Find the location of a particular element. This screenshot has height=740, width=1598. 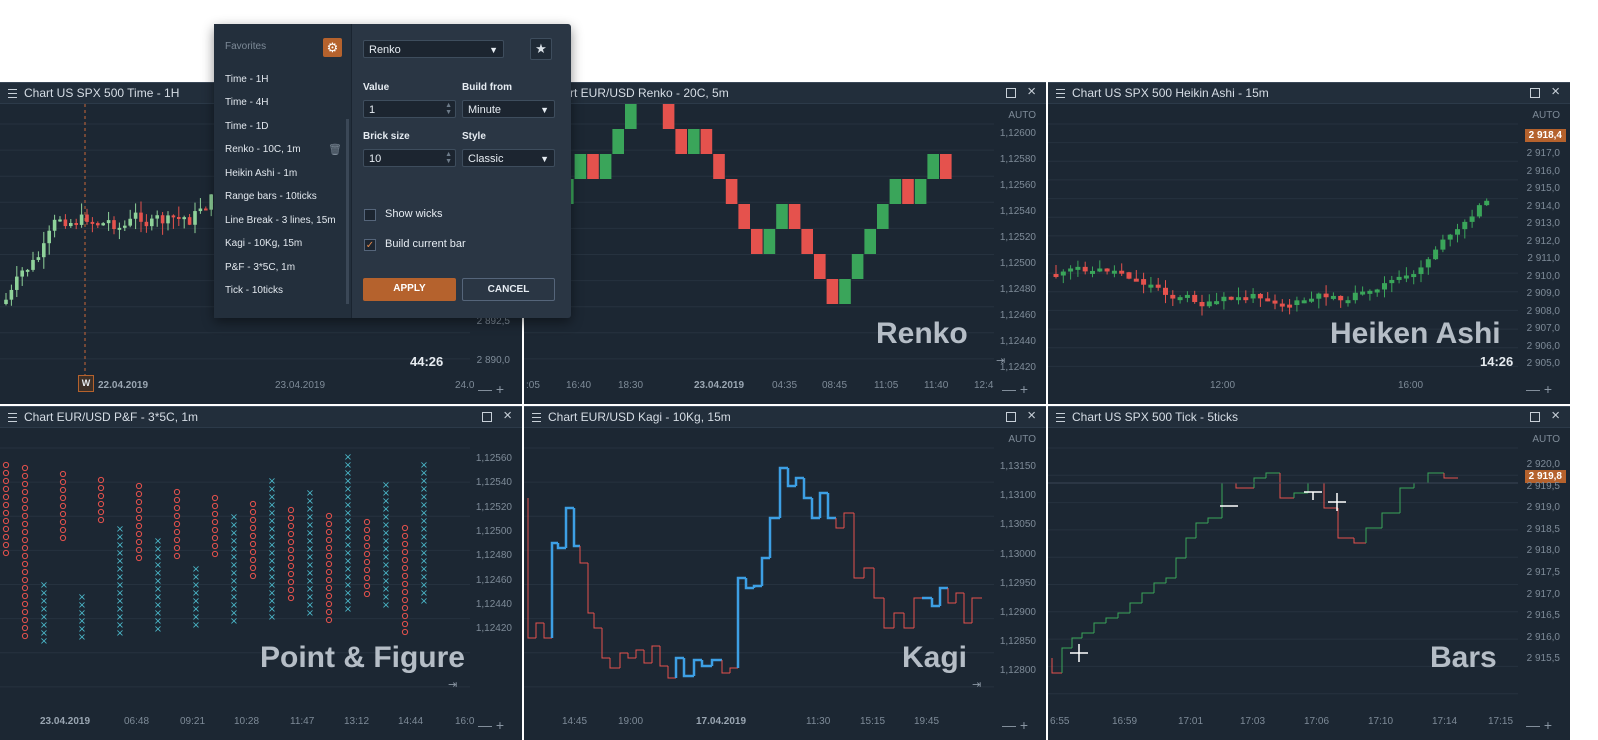

favorite-item: Renko - 10C, 1m is located at coordinates (263, 149).